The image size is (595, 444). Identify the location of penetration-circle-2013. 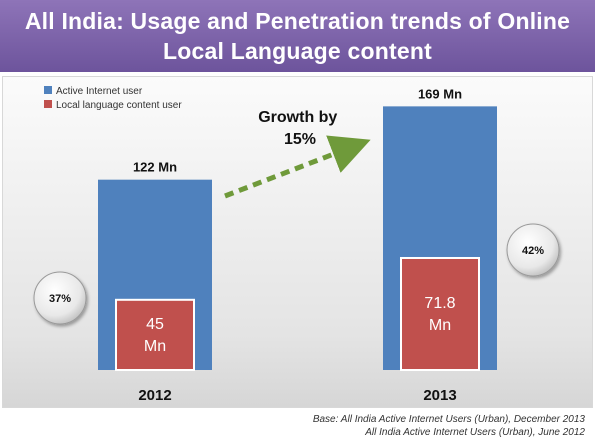
(533, 250).